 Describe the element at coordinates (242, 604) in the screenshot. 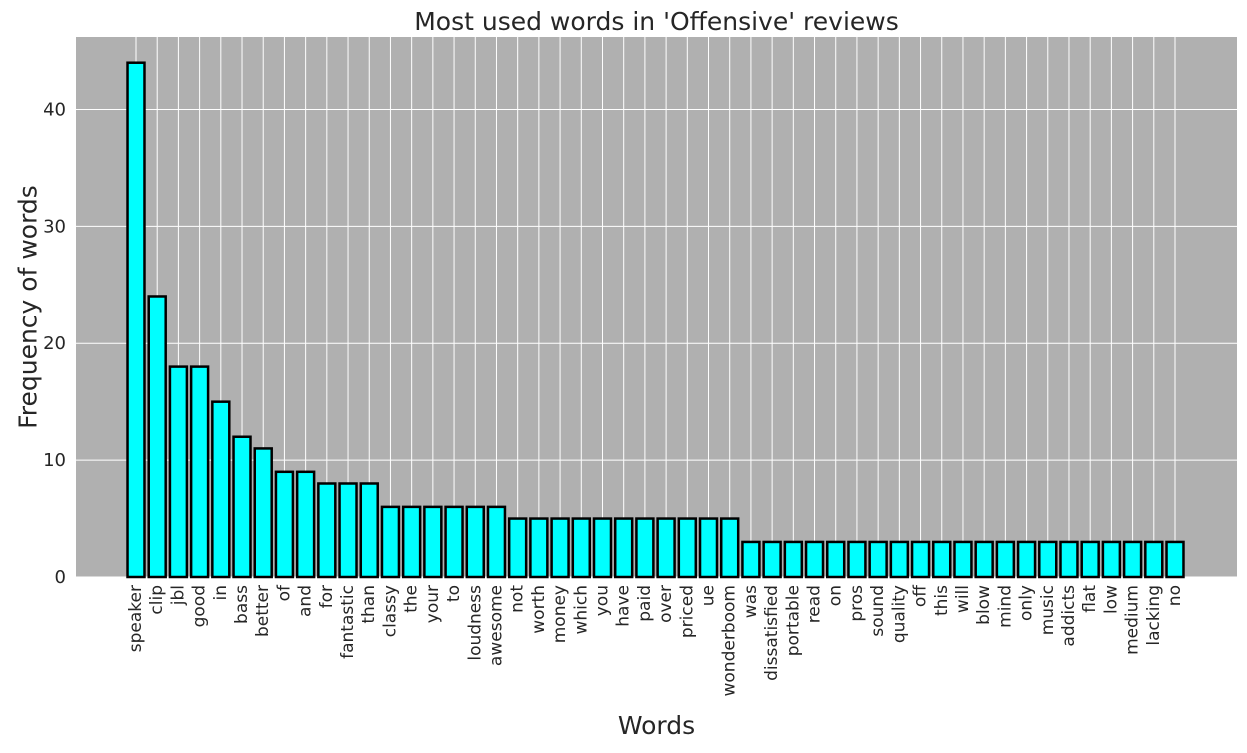

I see `x-tick-label: bass` at that location.